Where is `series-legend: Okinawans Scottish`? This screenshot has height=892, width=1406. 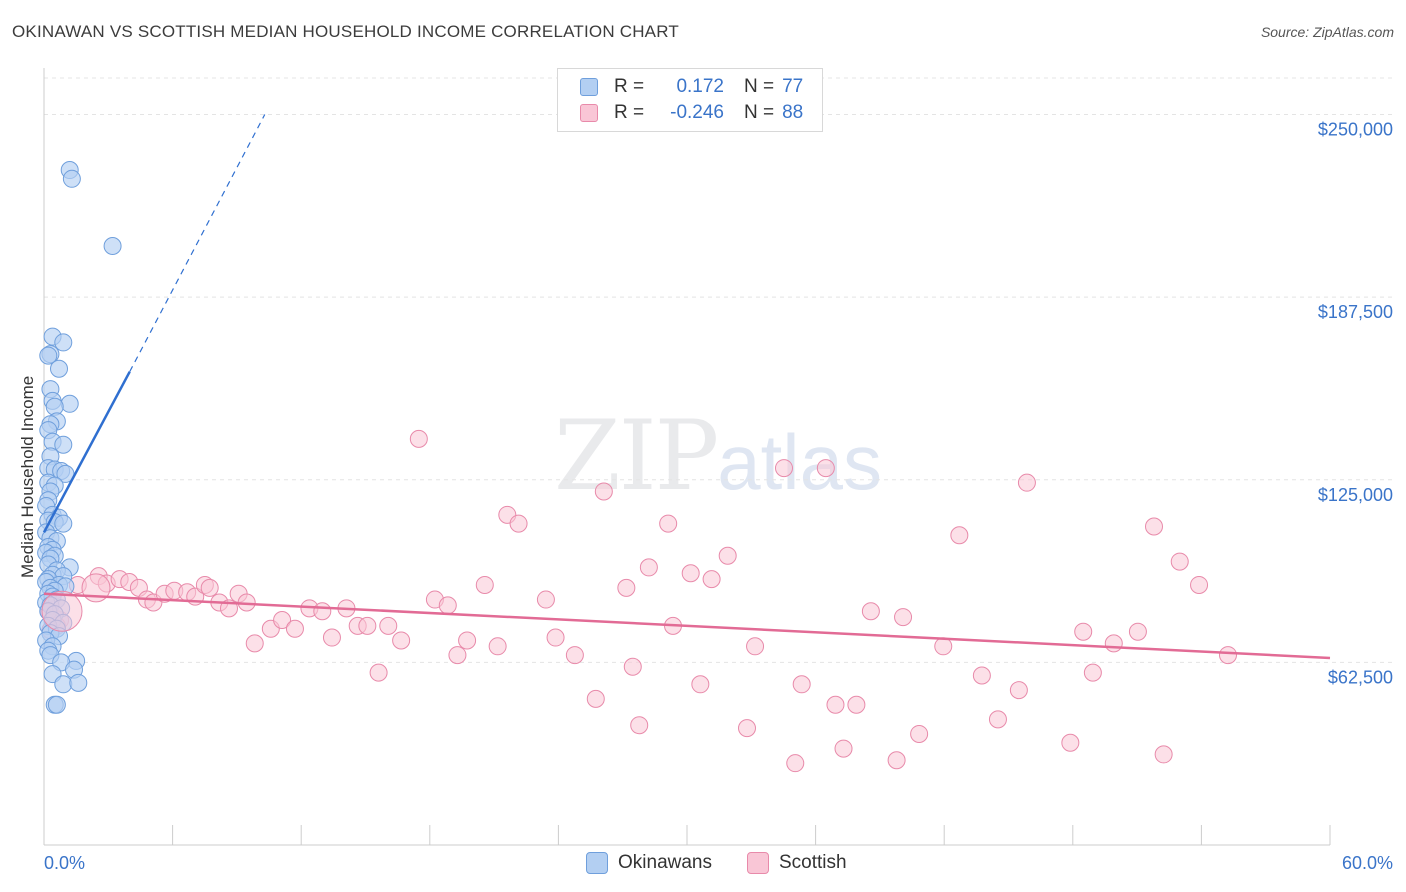
series-legend: Okinawans Scottish is located at coordinates (703, 864).